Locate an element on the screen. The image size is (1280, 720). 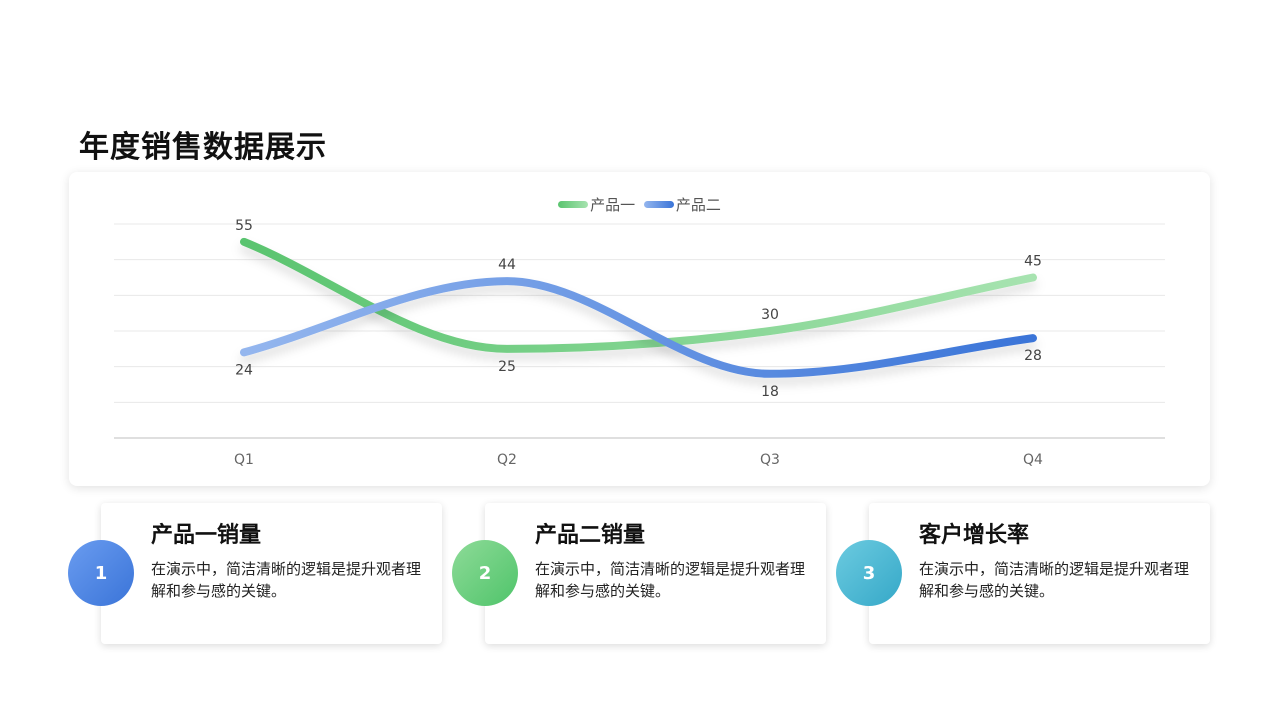
legend-label-series-2: 产品二 is located at coordinates (698, 205).